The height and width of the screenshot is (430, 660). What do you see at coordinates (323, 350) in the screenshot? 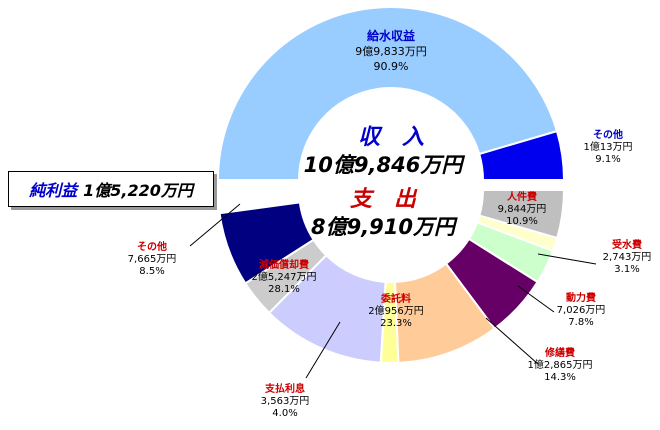
I see `expense-5-leader-line` at bounding box center [323, 350].